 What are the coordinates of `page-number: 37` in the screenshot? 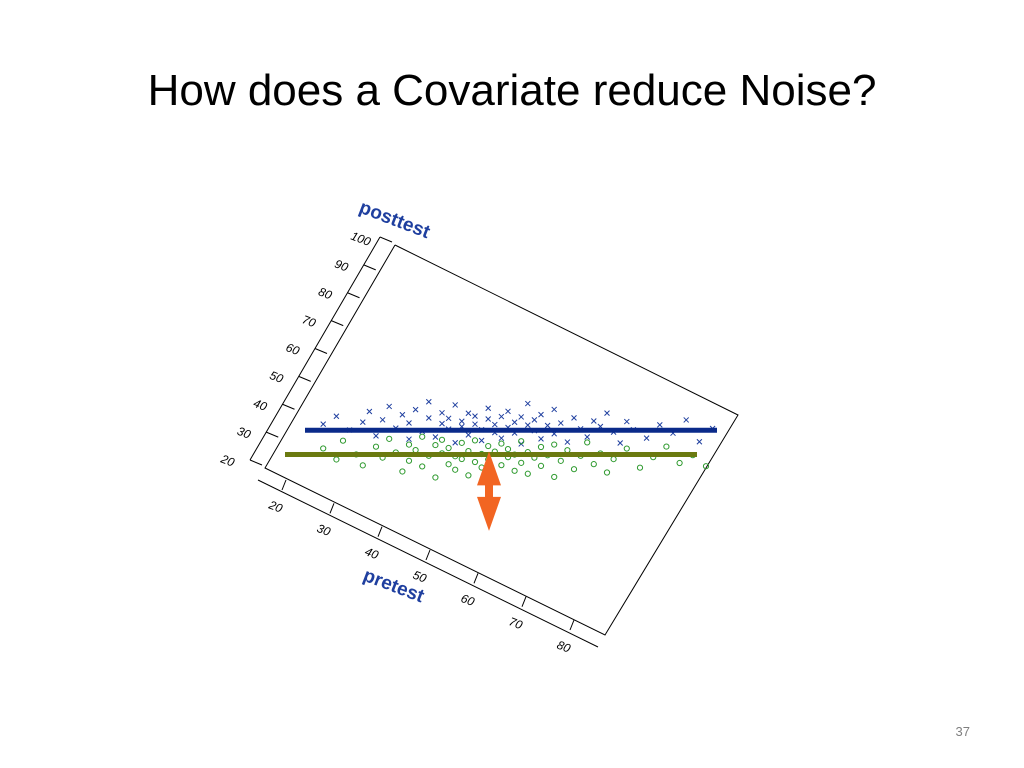 It's located at (962, 731).